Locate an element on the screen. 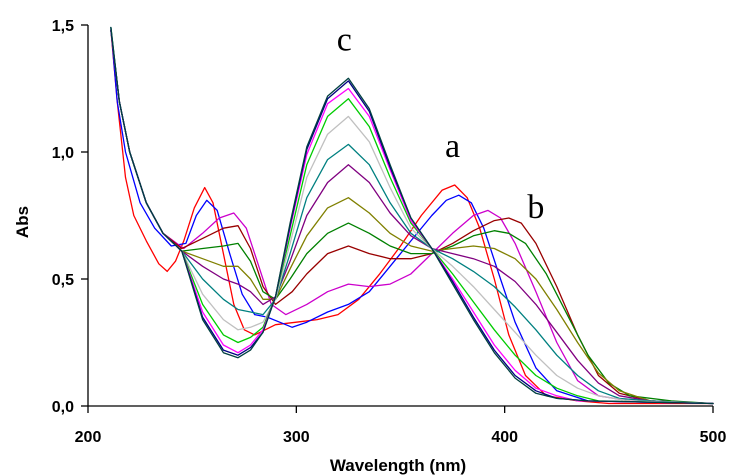 Image resolution: width=732 pixels, height=476 pixels. curve-label-b: b is located at coordinates (535, 207).